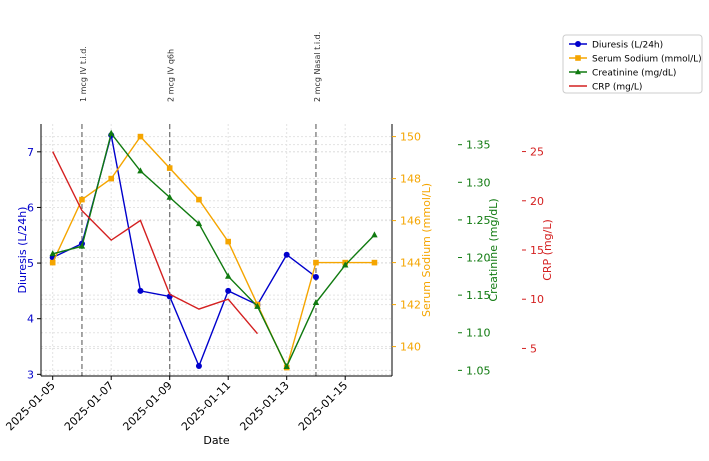 The width and height of the screenshot is (709, 461). What do you see at coordinates (155, 243) in the screenshot?
I see `series-line-crp` at bounding box center [155, 243].